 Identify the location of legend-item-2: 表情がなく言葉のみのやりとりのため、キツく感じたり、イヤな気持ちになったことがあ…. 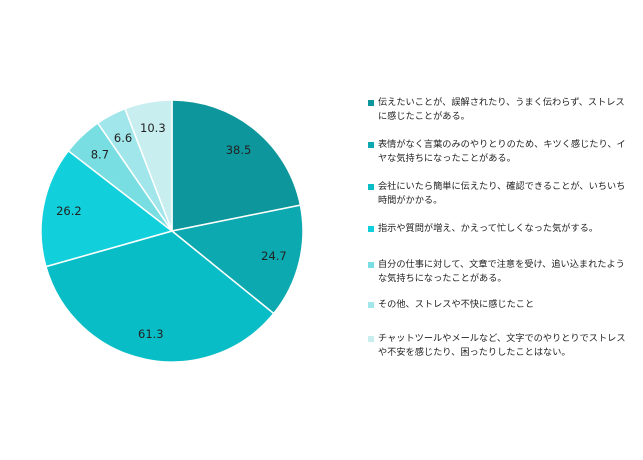
(499, 152).